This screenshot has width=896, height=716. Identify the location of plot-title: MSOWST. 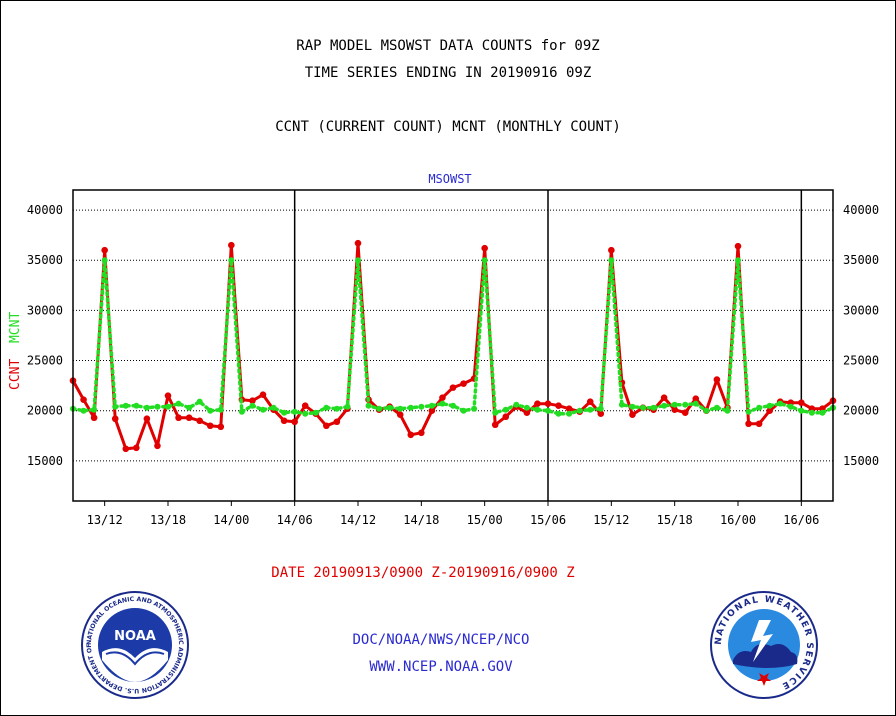
(450, 179).